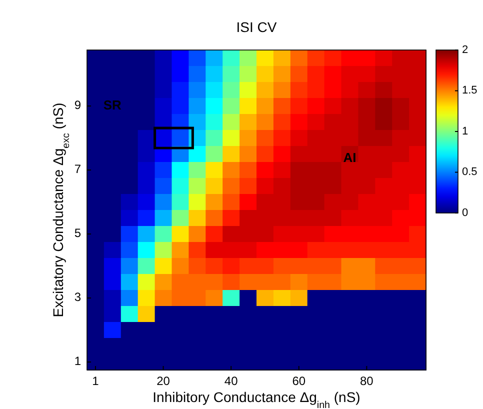  What do you see at coordinates (78, 361) in the screenshot?
I see `y-tick-label: 1` at bounding box center [78, 361].